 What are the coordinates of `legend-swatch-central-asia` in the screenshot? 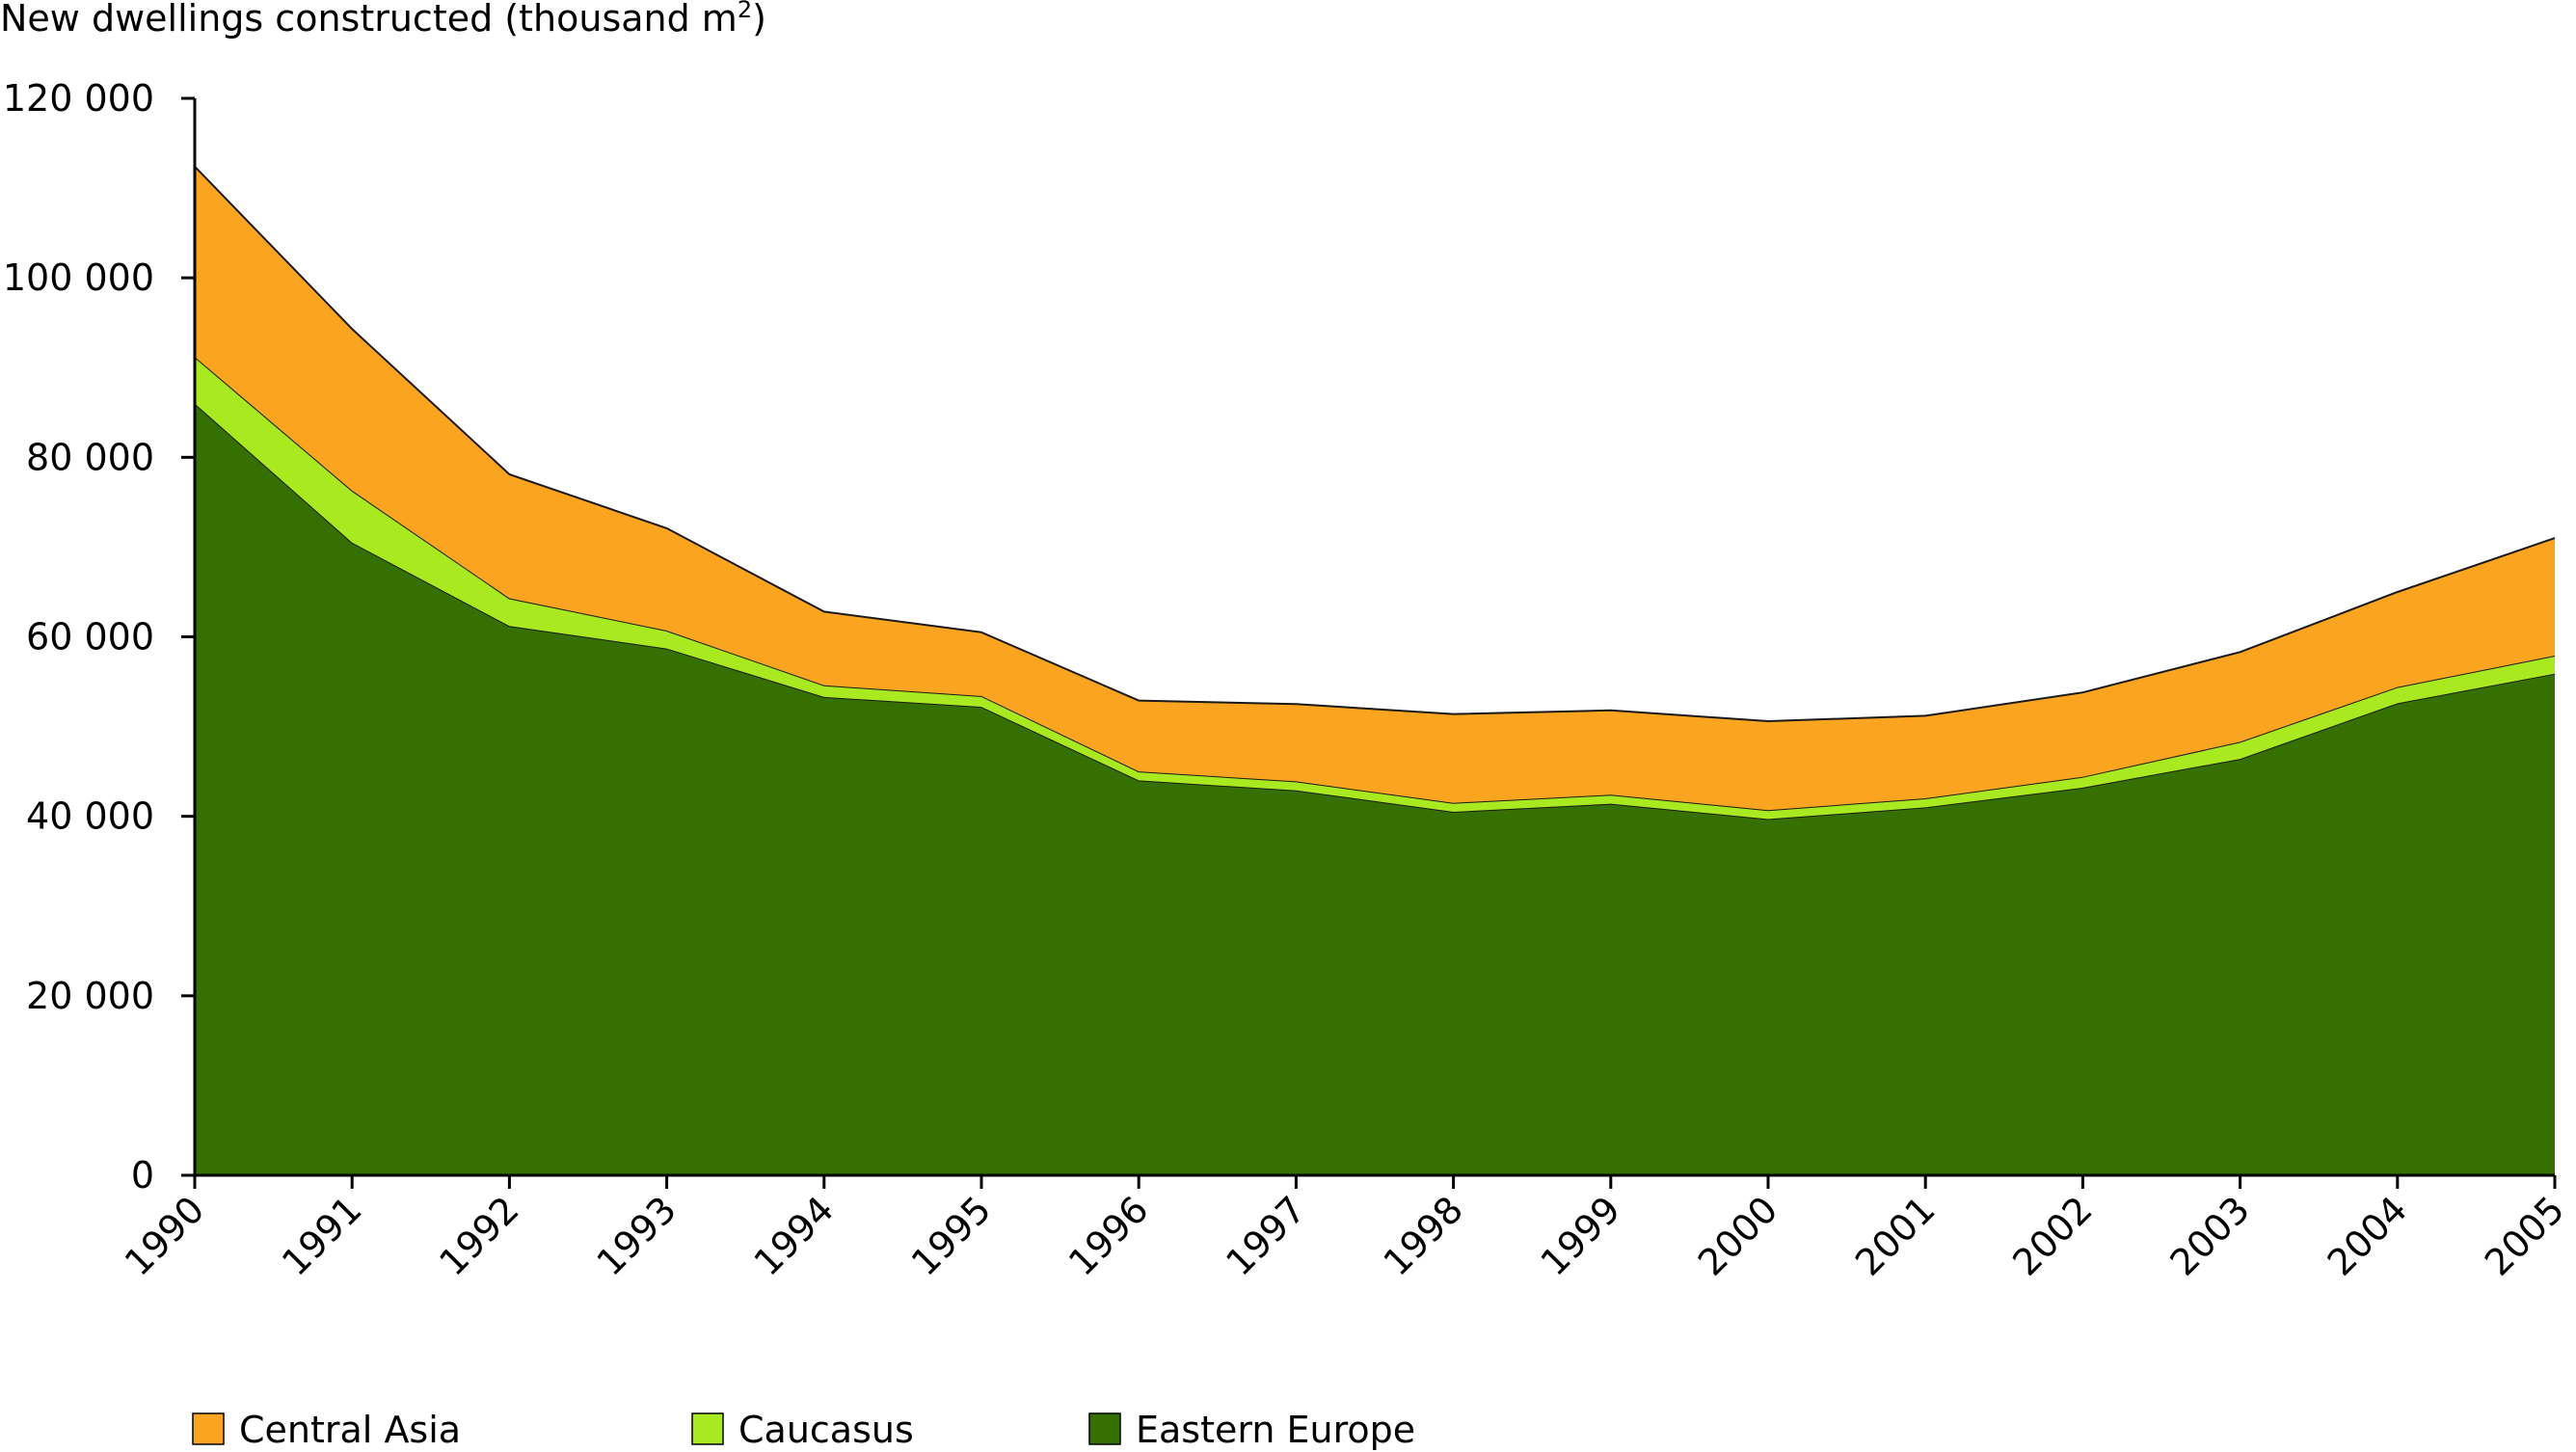 It's located at (209, 1428).